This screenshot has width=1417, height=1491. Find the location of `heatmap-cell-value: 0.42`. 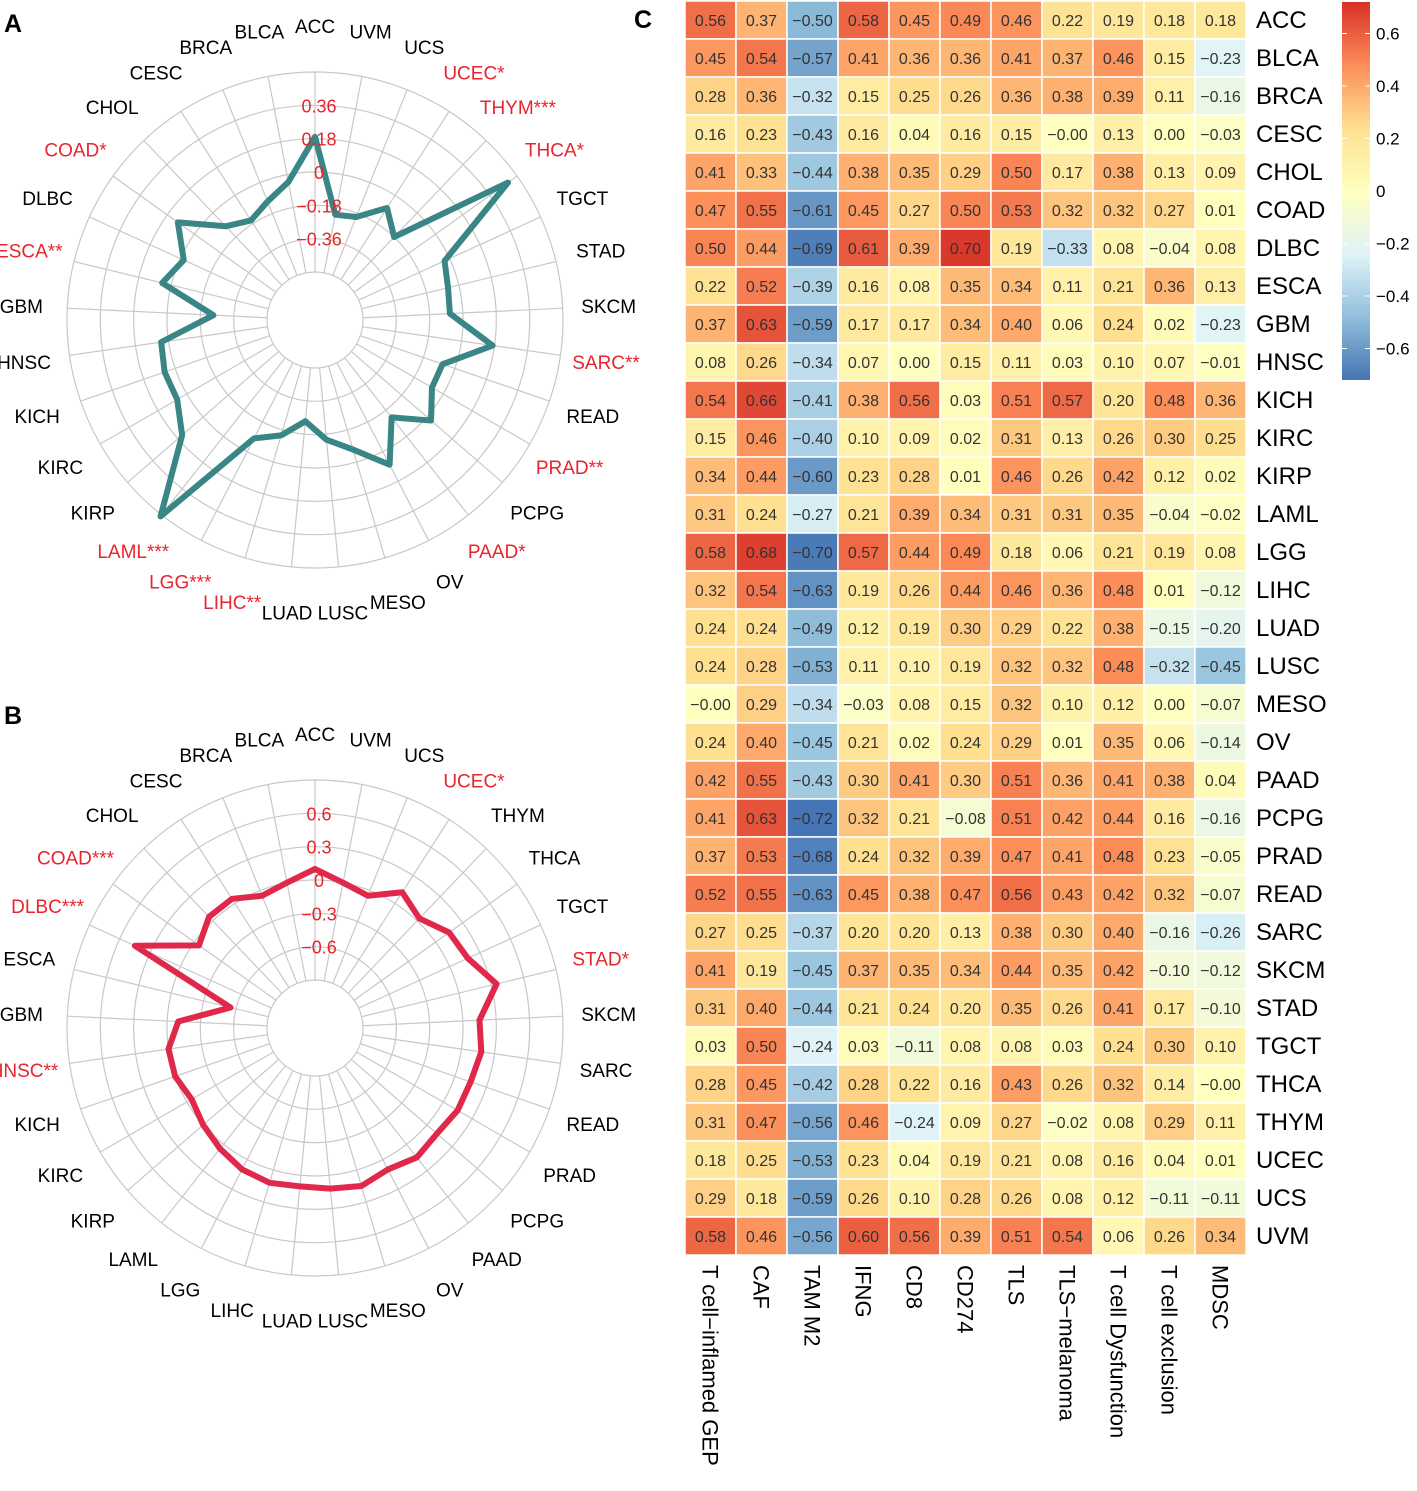

heatmap-cell-value: 0.42 is located at coordinates (1118, 895).